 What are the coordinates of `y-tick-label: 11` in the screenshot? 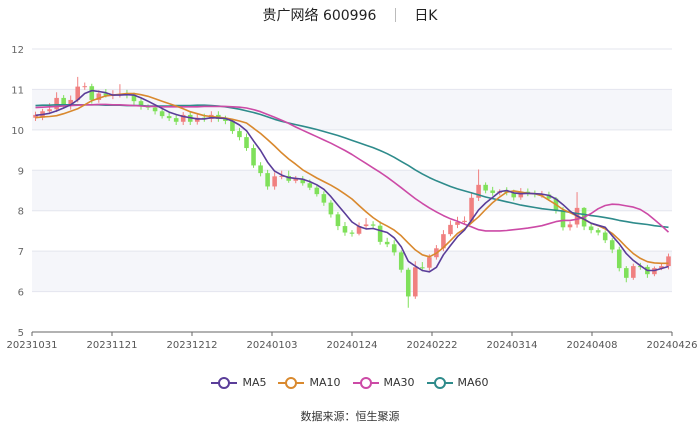 It's located at (17, 90).